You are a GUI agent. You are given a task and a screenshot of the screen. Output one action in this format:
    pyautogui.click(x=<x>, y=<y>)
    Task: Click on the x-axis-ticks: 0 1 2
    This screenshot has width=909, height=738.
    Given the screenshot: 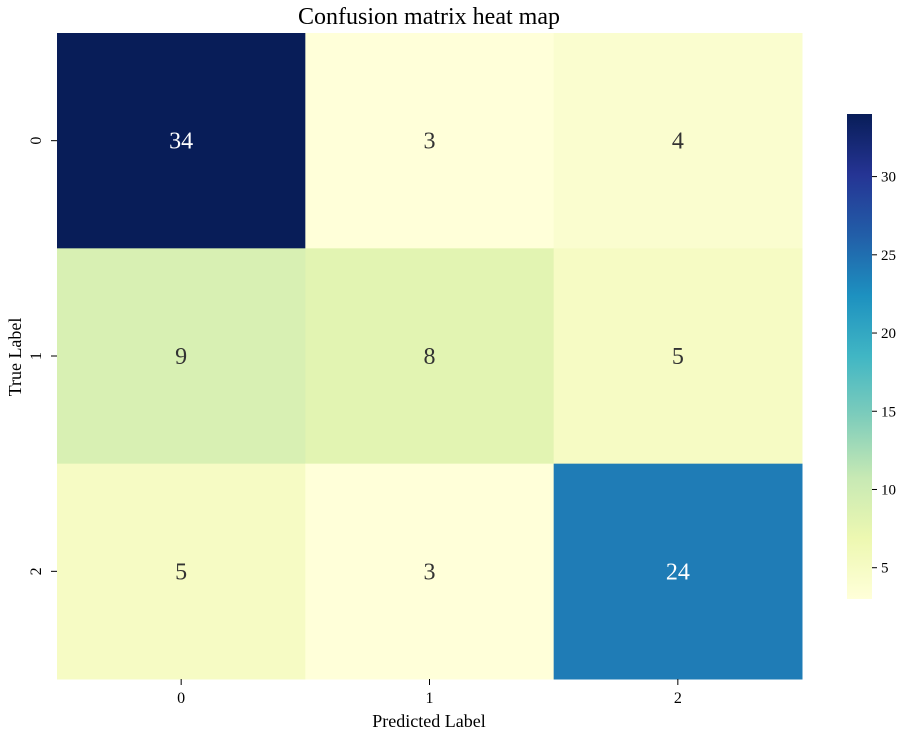 What is the action you would take?
    pyautogui.click(x=429, y=693)
    